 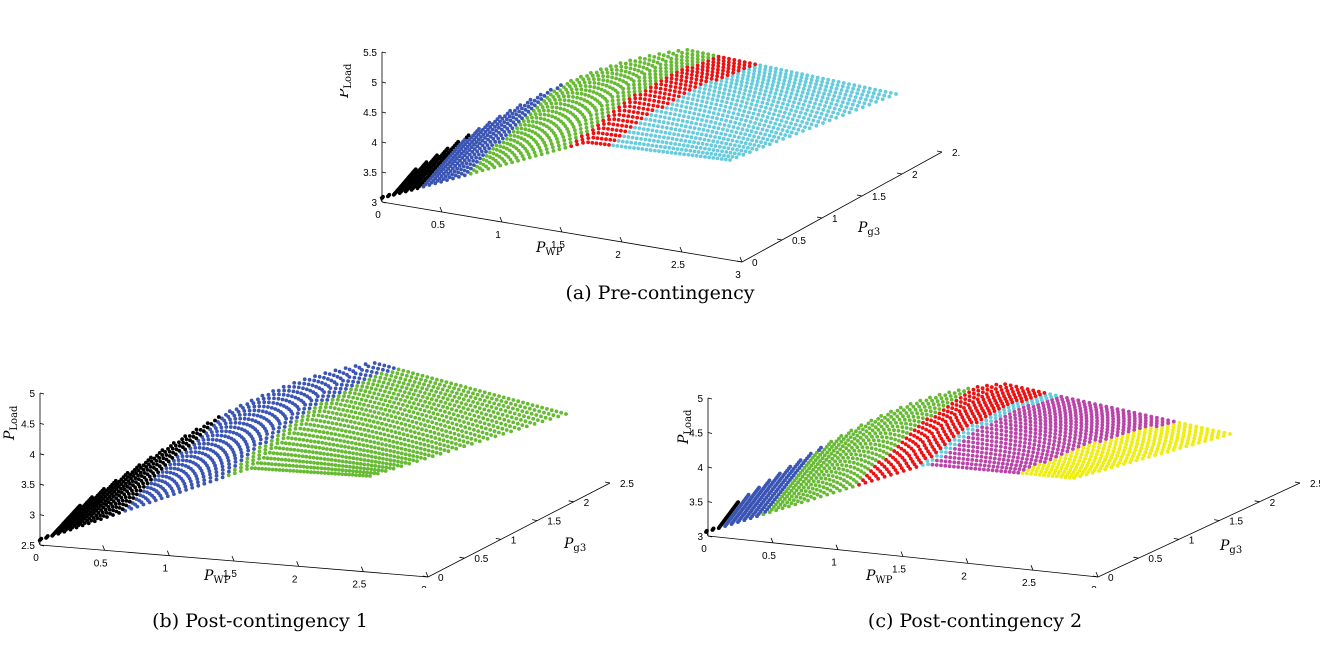 I want to click on z-tick-label: 4, so click(x=374, y=143).